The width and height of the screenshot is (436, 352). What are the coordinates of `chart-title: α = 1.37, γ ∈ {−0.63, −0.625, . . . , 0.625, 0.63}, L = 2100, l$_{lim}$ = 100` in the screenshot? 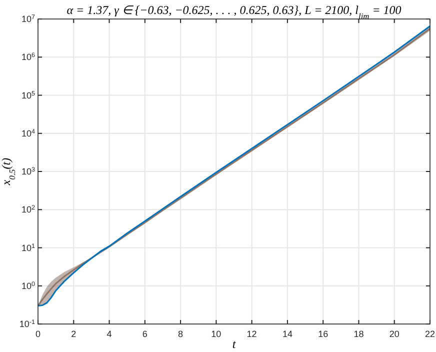 It's located at (234, 11).